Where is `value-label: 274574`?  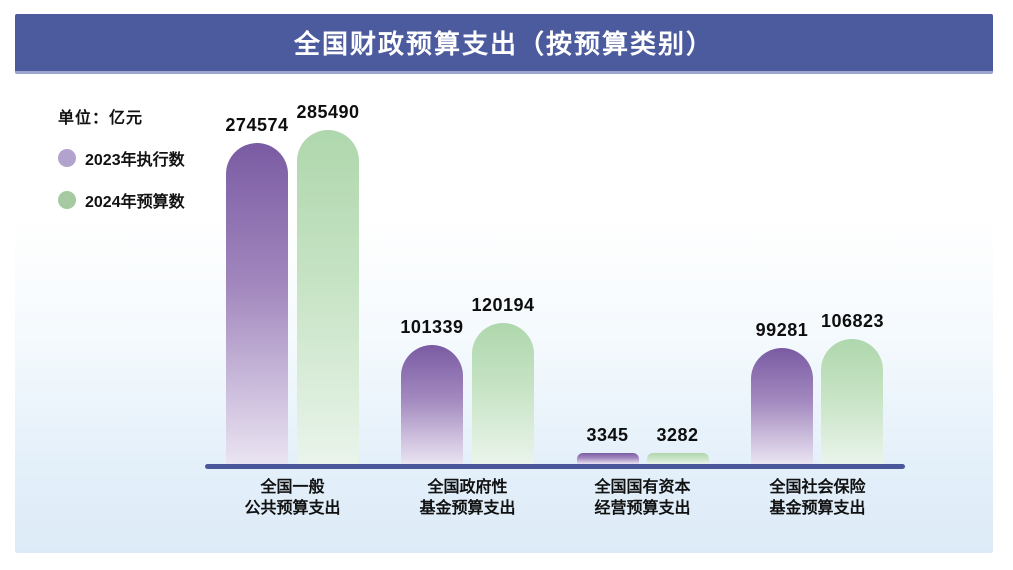 value-label: 274574 is located at coordinates (257, 125).